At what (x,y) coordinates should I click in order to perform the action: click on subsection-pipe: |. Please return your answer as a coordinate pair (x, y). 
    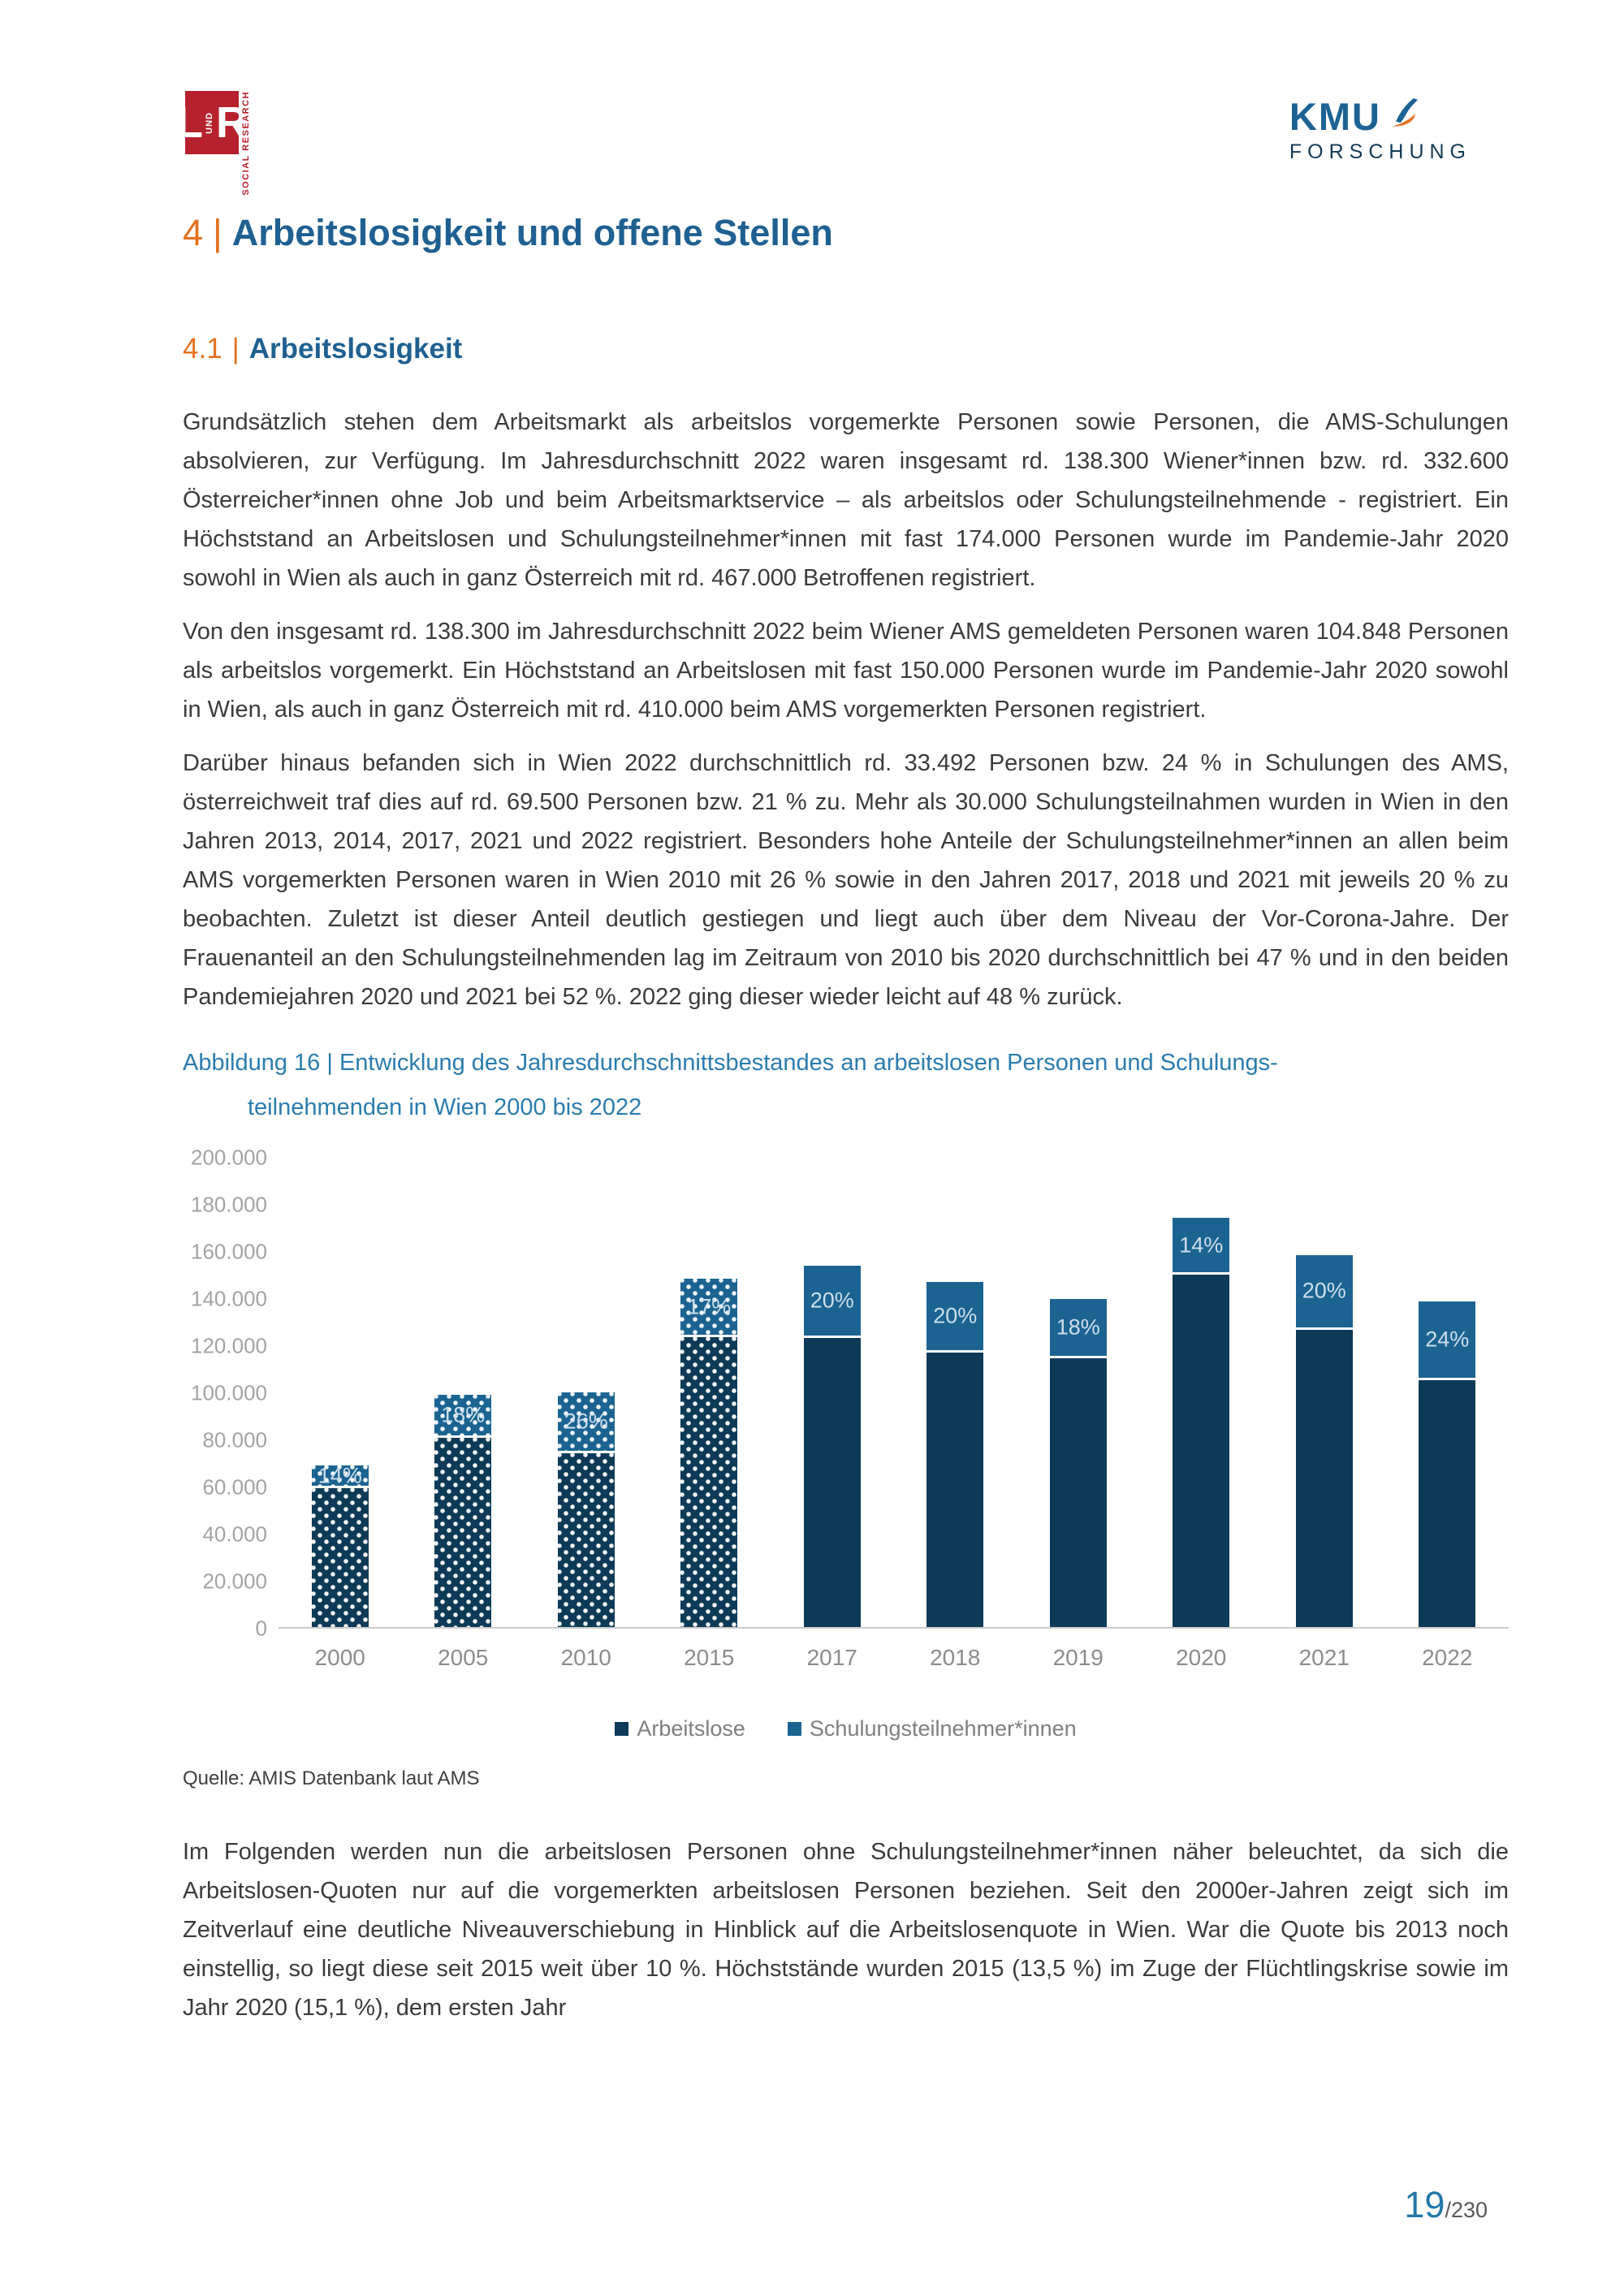
    Looking at the image, I should click on (236, 349).